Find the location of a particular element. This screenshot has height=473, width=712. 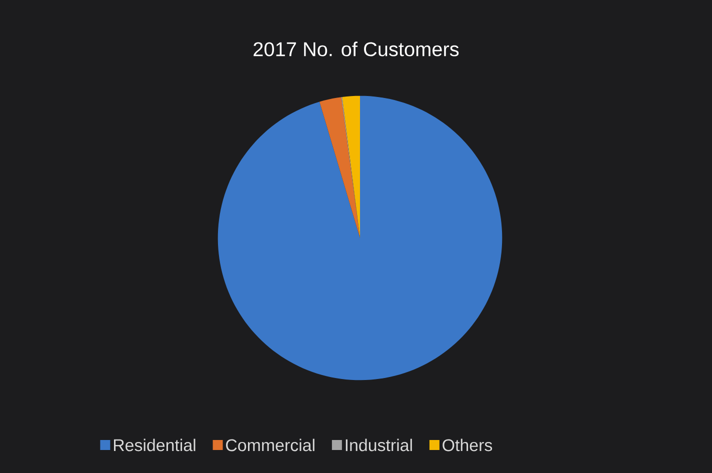

legend-label: Residential is located at coordinates (155, 445).